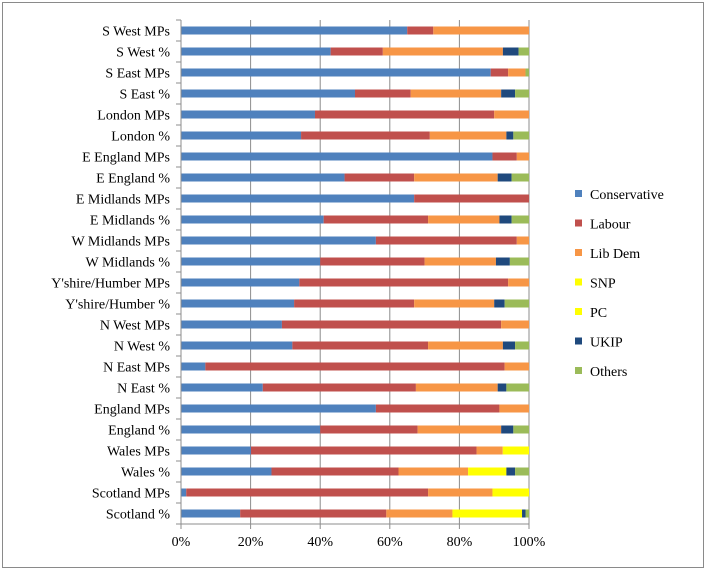 This screenshot has height=572, width=708. I want to click on x-tick-labels: 0% 20% 40% 60% 80% 100%, so click(359, 542).